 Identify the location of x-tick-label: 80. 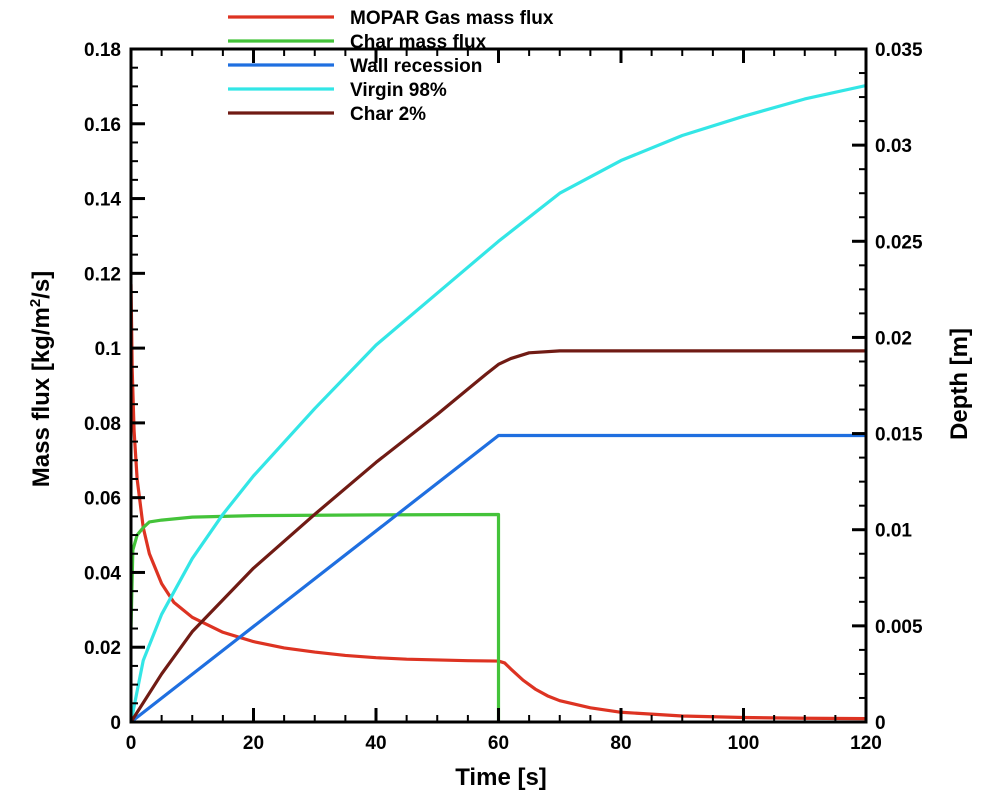
(620, 743).